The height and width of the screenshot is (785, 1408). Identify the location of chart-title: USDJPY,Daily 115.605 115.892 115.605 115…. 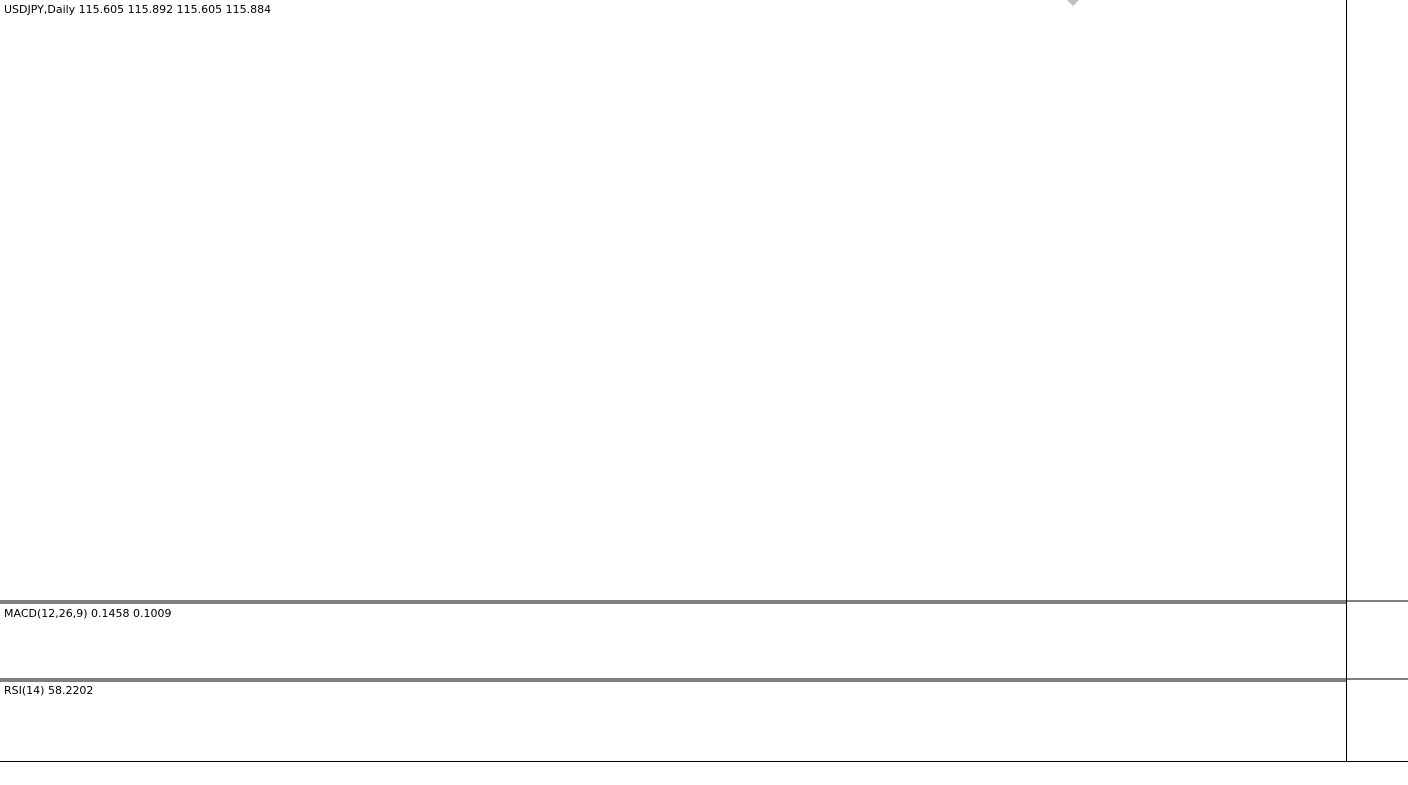
(137, 9).